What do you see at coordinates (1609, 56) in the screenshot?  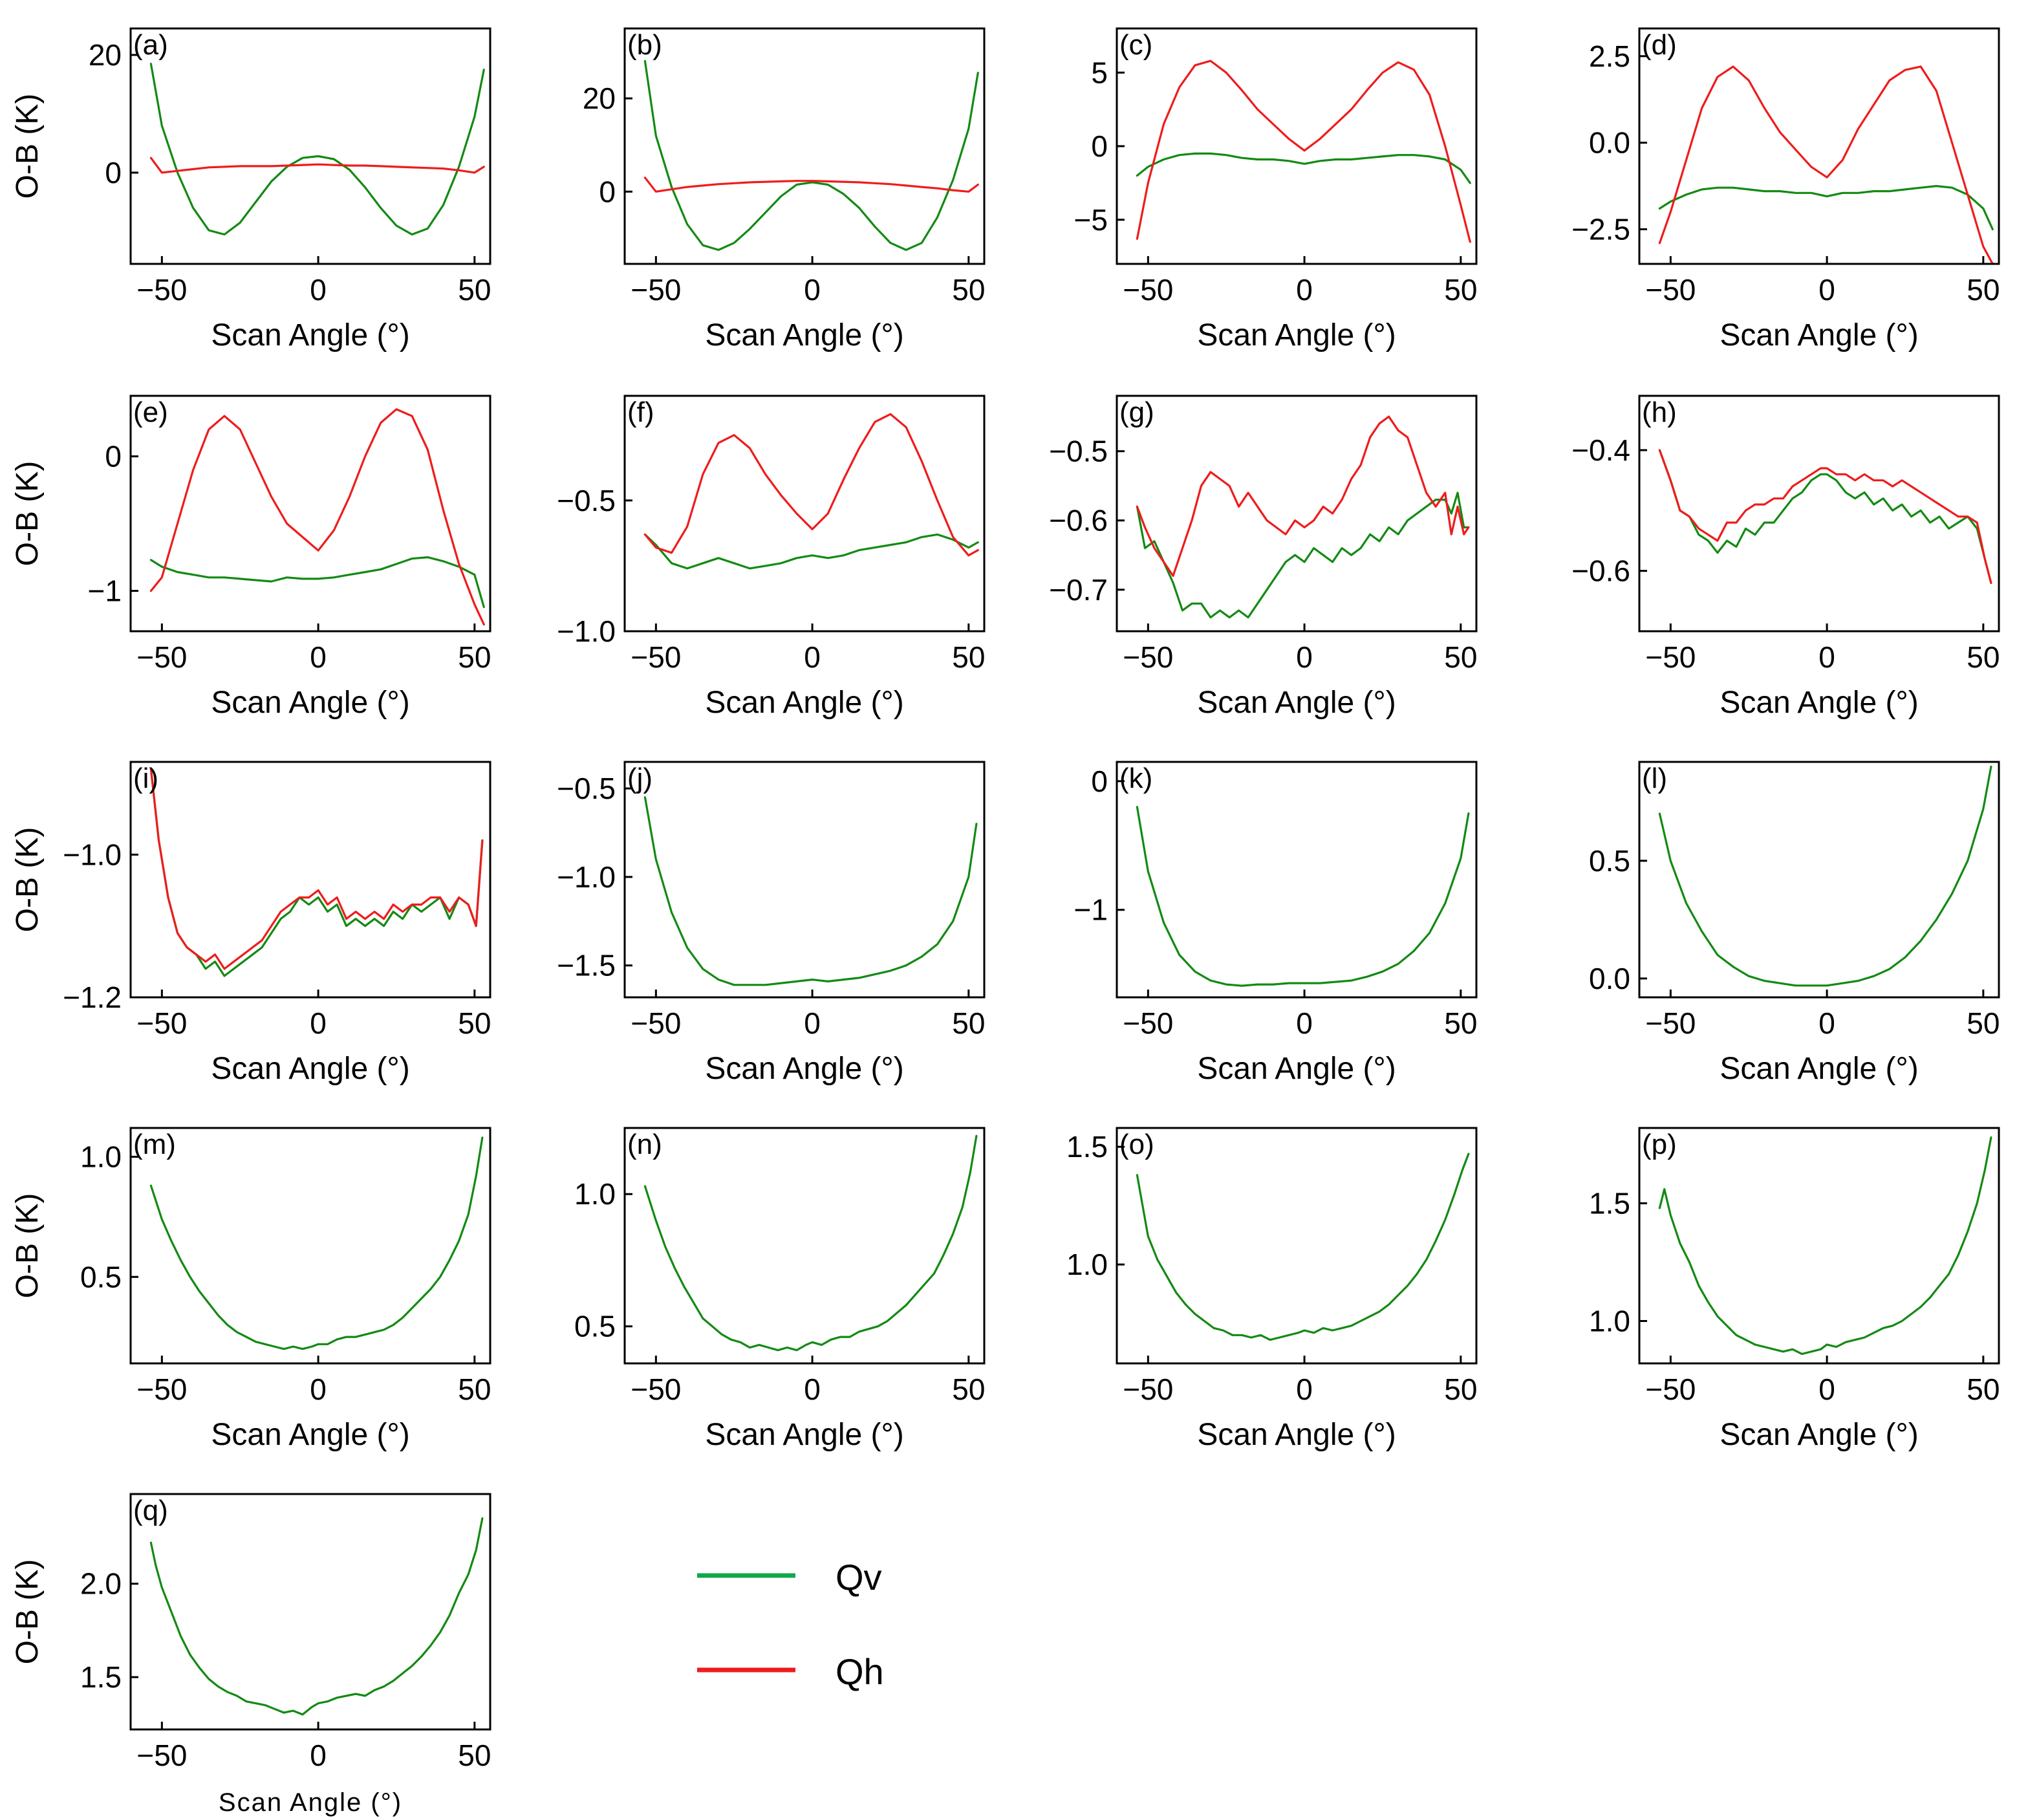 I see `y-tick-label-d: 2.5` at bounding box center [1609, 56].